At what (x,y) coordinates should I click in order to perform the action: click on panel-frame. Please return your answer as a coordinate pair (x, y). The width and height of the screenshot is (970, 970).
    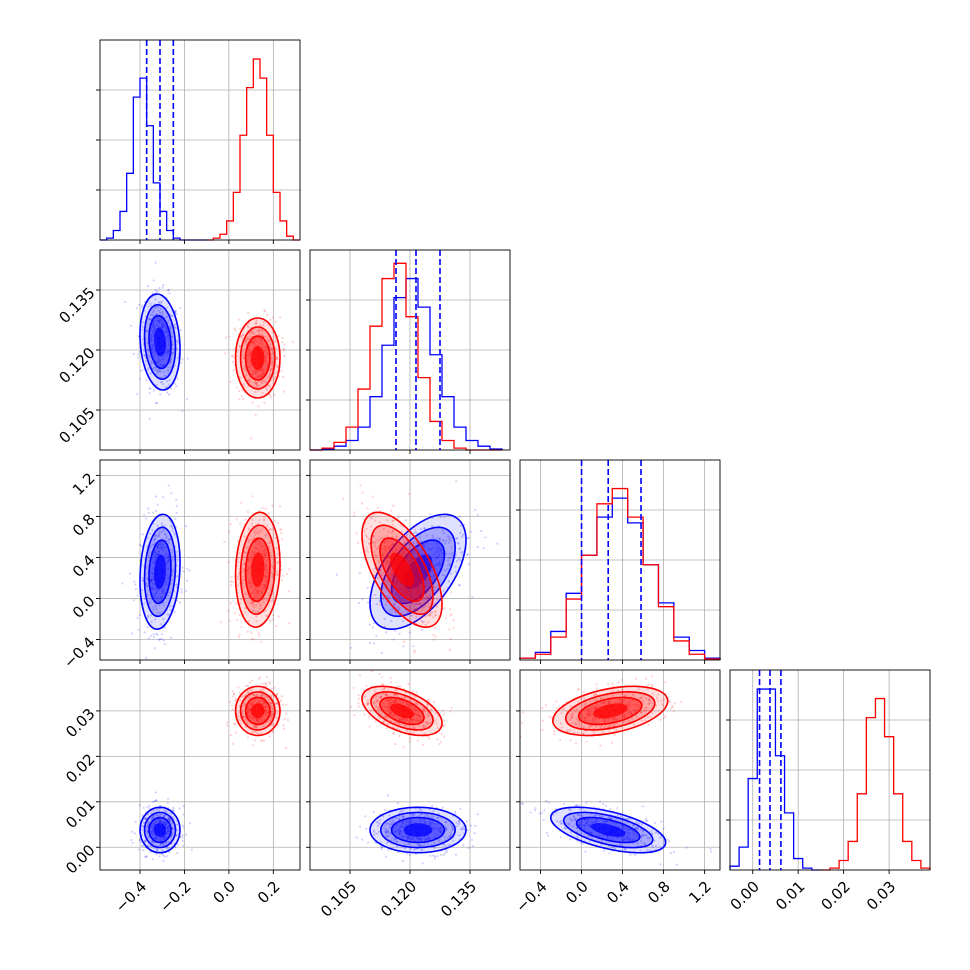
    Looking at the image, I should click on (410, 560).